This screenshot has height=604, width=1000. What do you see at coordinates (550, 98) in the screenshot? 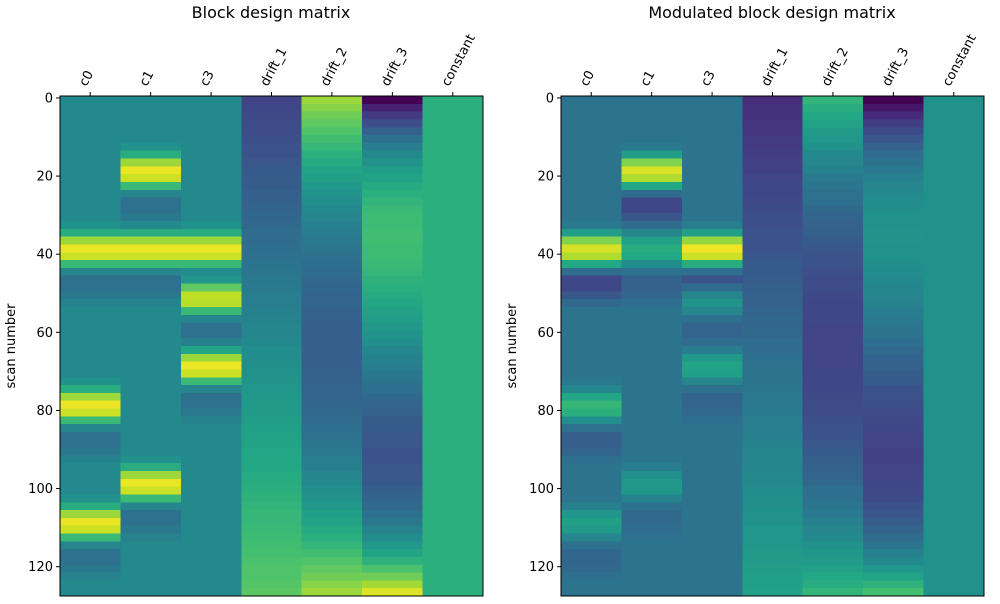
I see `y-tick-label: 0` at bounding box center [550, 98].